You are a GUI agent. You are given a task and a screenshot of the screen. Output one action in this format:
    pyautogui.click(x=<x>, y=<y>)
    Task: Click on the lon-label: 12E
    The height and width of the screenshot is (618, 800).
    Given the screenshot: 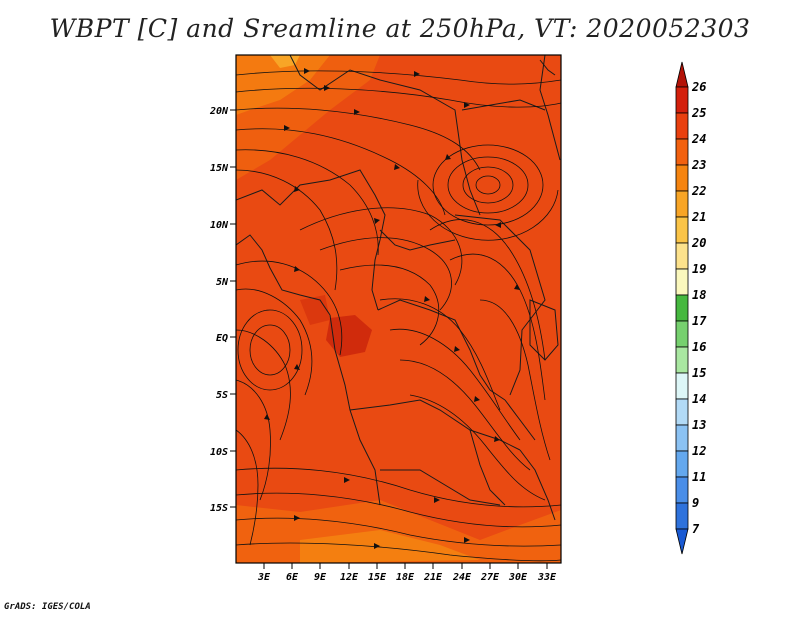 What is the action you would take?
    pyautogui.click(x=349, y=577)
    